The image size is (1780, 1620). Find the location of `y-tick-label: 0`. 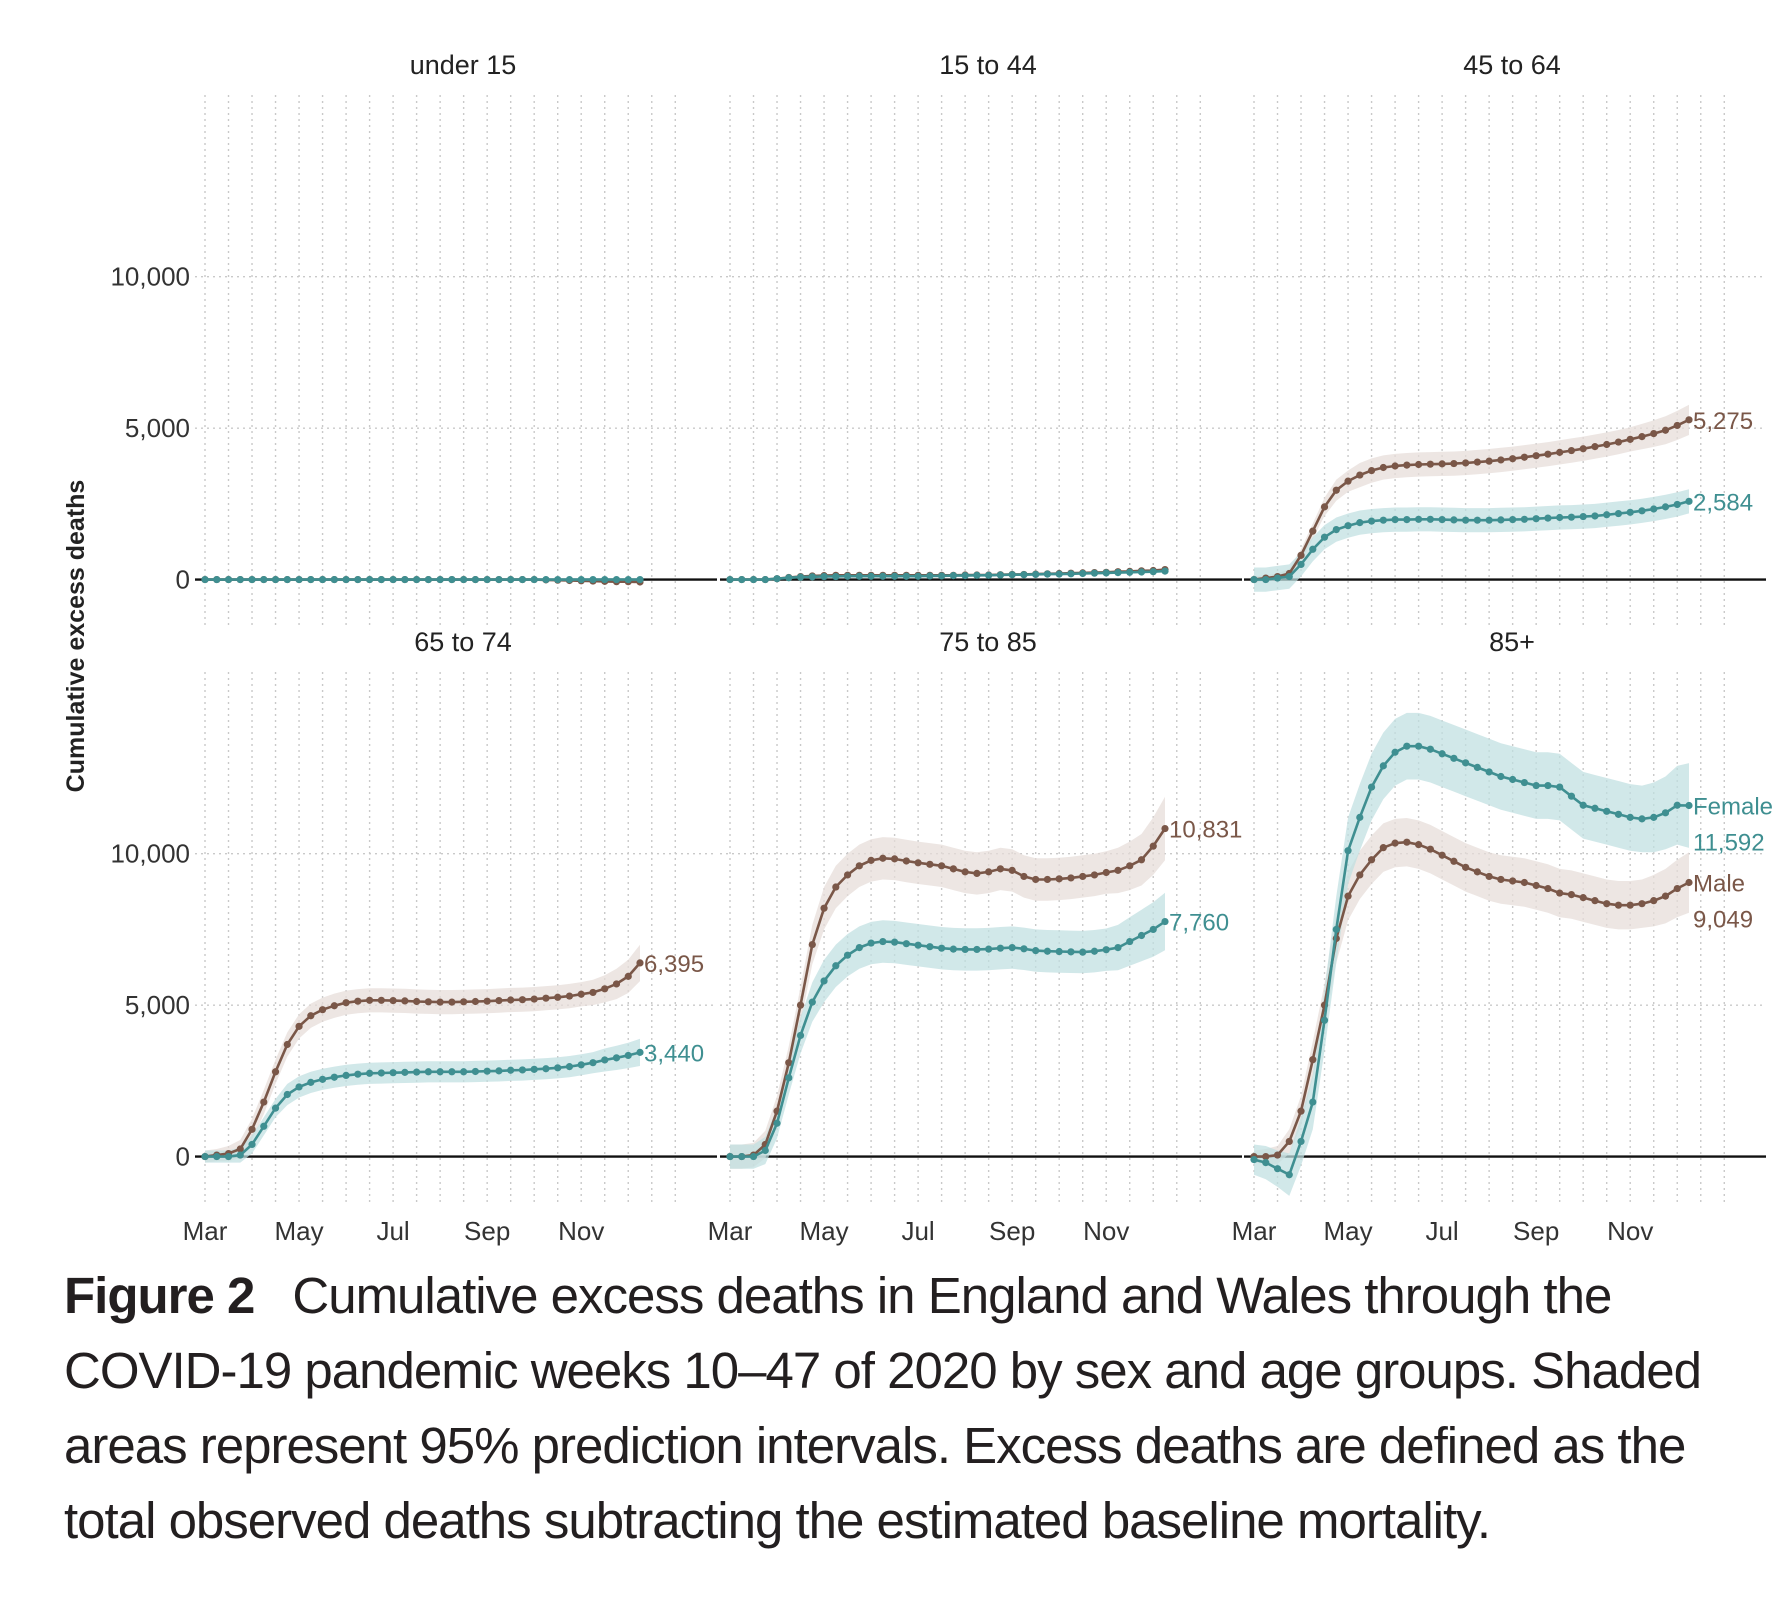

y-tick-label: 0 is located at coordinates (183, 1157).